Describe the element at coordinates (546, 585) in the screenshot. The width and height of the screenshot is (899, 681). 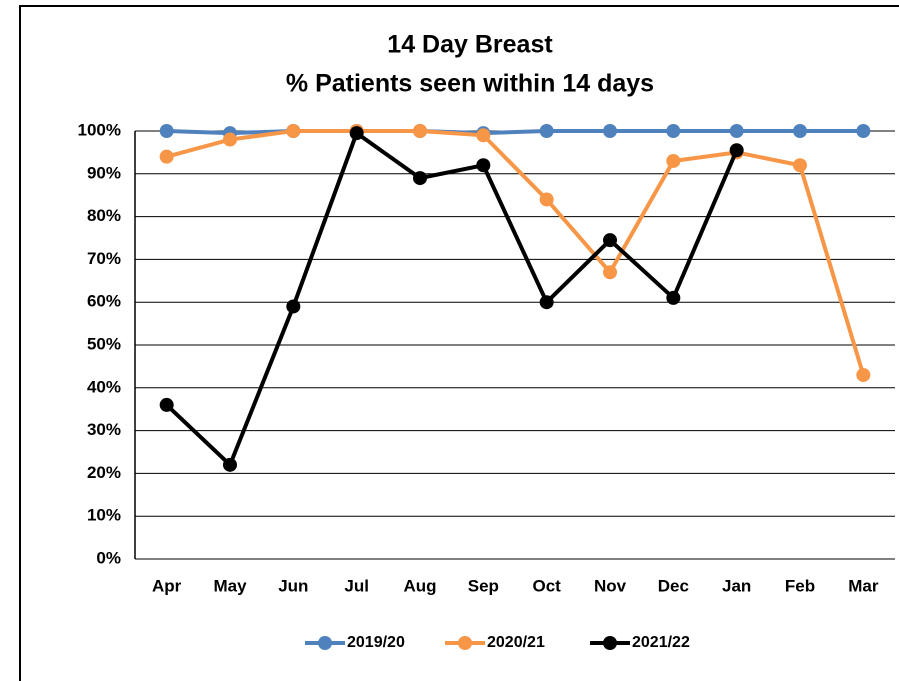
I see `x-tick-label: Oct` at that location.